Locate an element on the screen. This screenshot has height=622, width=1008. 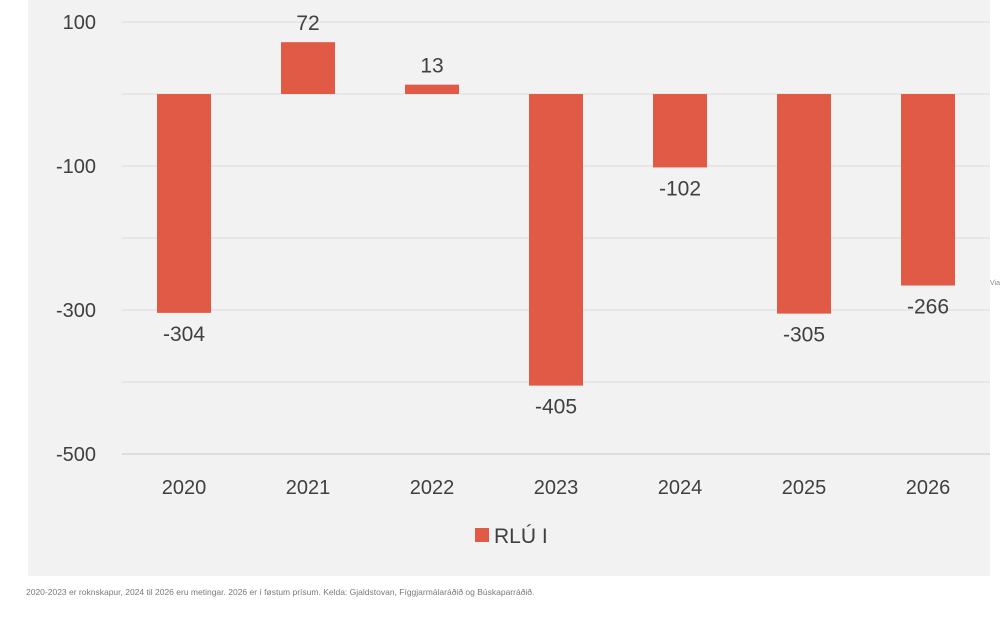
x-tick-label-2025: 2025 is located at coordinates (804, 488).